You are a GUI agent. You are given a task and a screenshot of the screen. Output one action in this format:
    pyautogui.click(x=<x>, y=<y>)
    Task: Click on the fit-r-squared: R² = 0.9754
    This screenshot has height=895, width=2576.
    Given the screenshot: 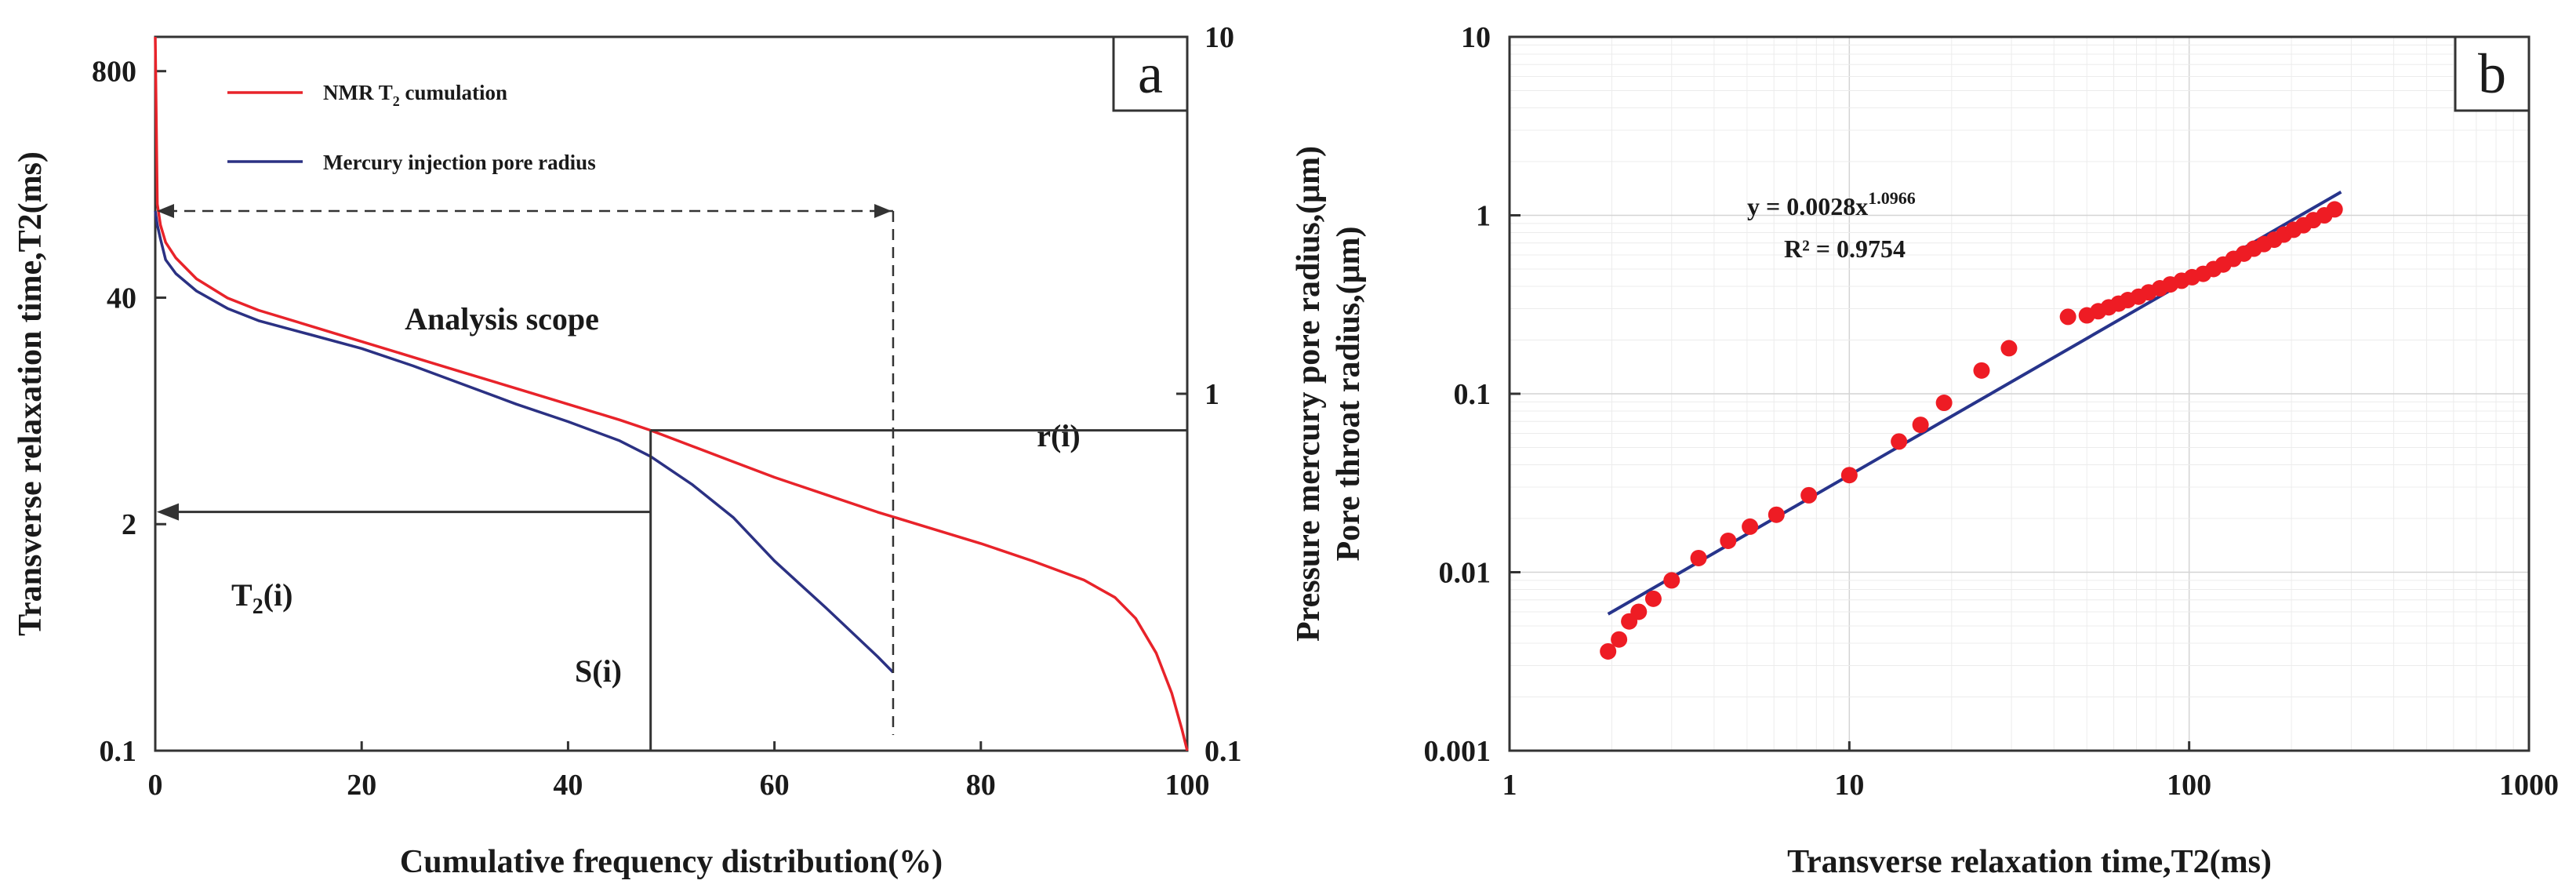 What is the action you would take?
    pyautogui.click(x=1845, y=249)
    